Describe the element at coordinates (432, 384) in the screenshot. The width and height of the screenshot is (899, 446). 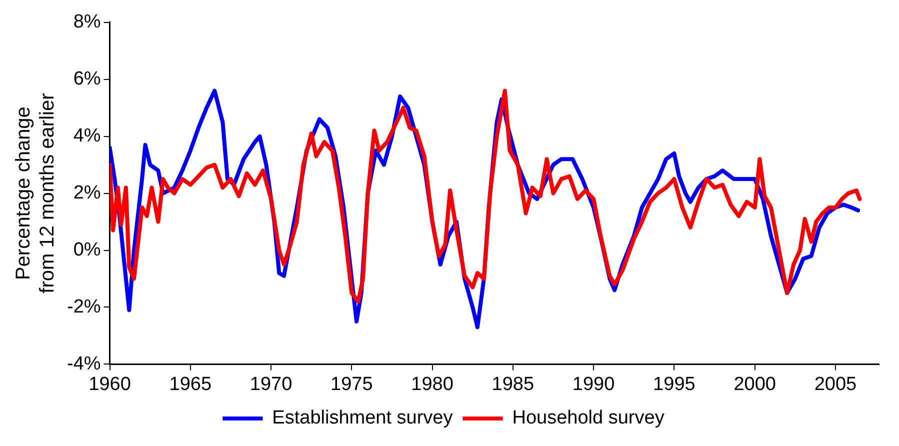
I see `x-tick-label: 1980` at that location.